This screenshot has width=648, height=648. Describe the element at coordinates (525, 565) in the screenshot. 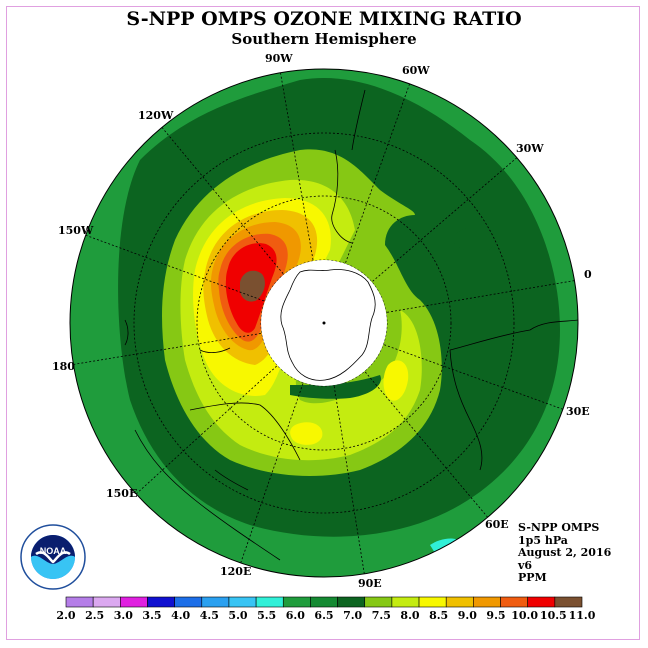

I see `info-version: v6` at that location.